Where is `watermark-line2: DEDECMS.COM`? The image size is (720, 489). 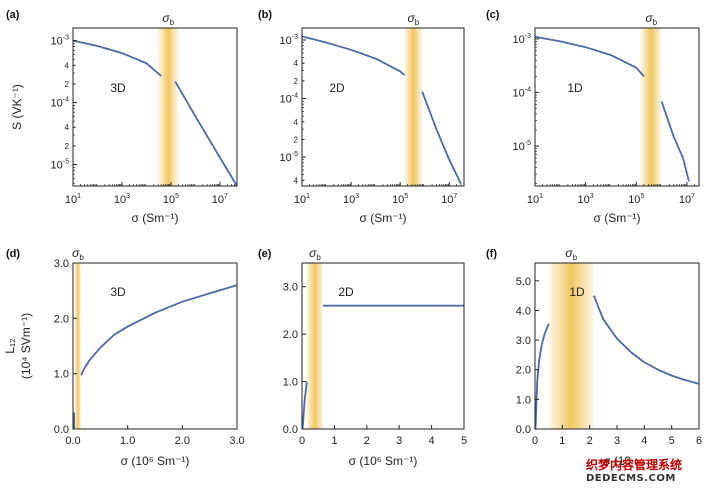
watermark-line2: DEDECMS.COM is located at coordinates (631, 478).